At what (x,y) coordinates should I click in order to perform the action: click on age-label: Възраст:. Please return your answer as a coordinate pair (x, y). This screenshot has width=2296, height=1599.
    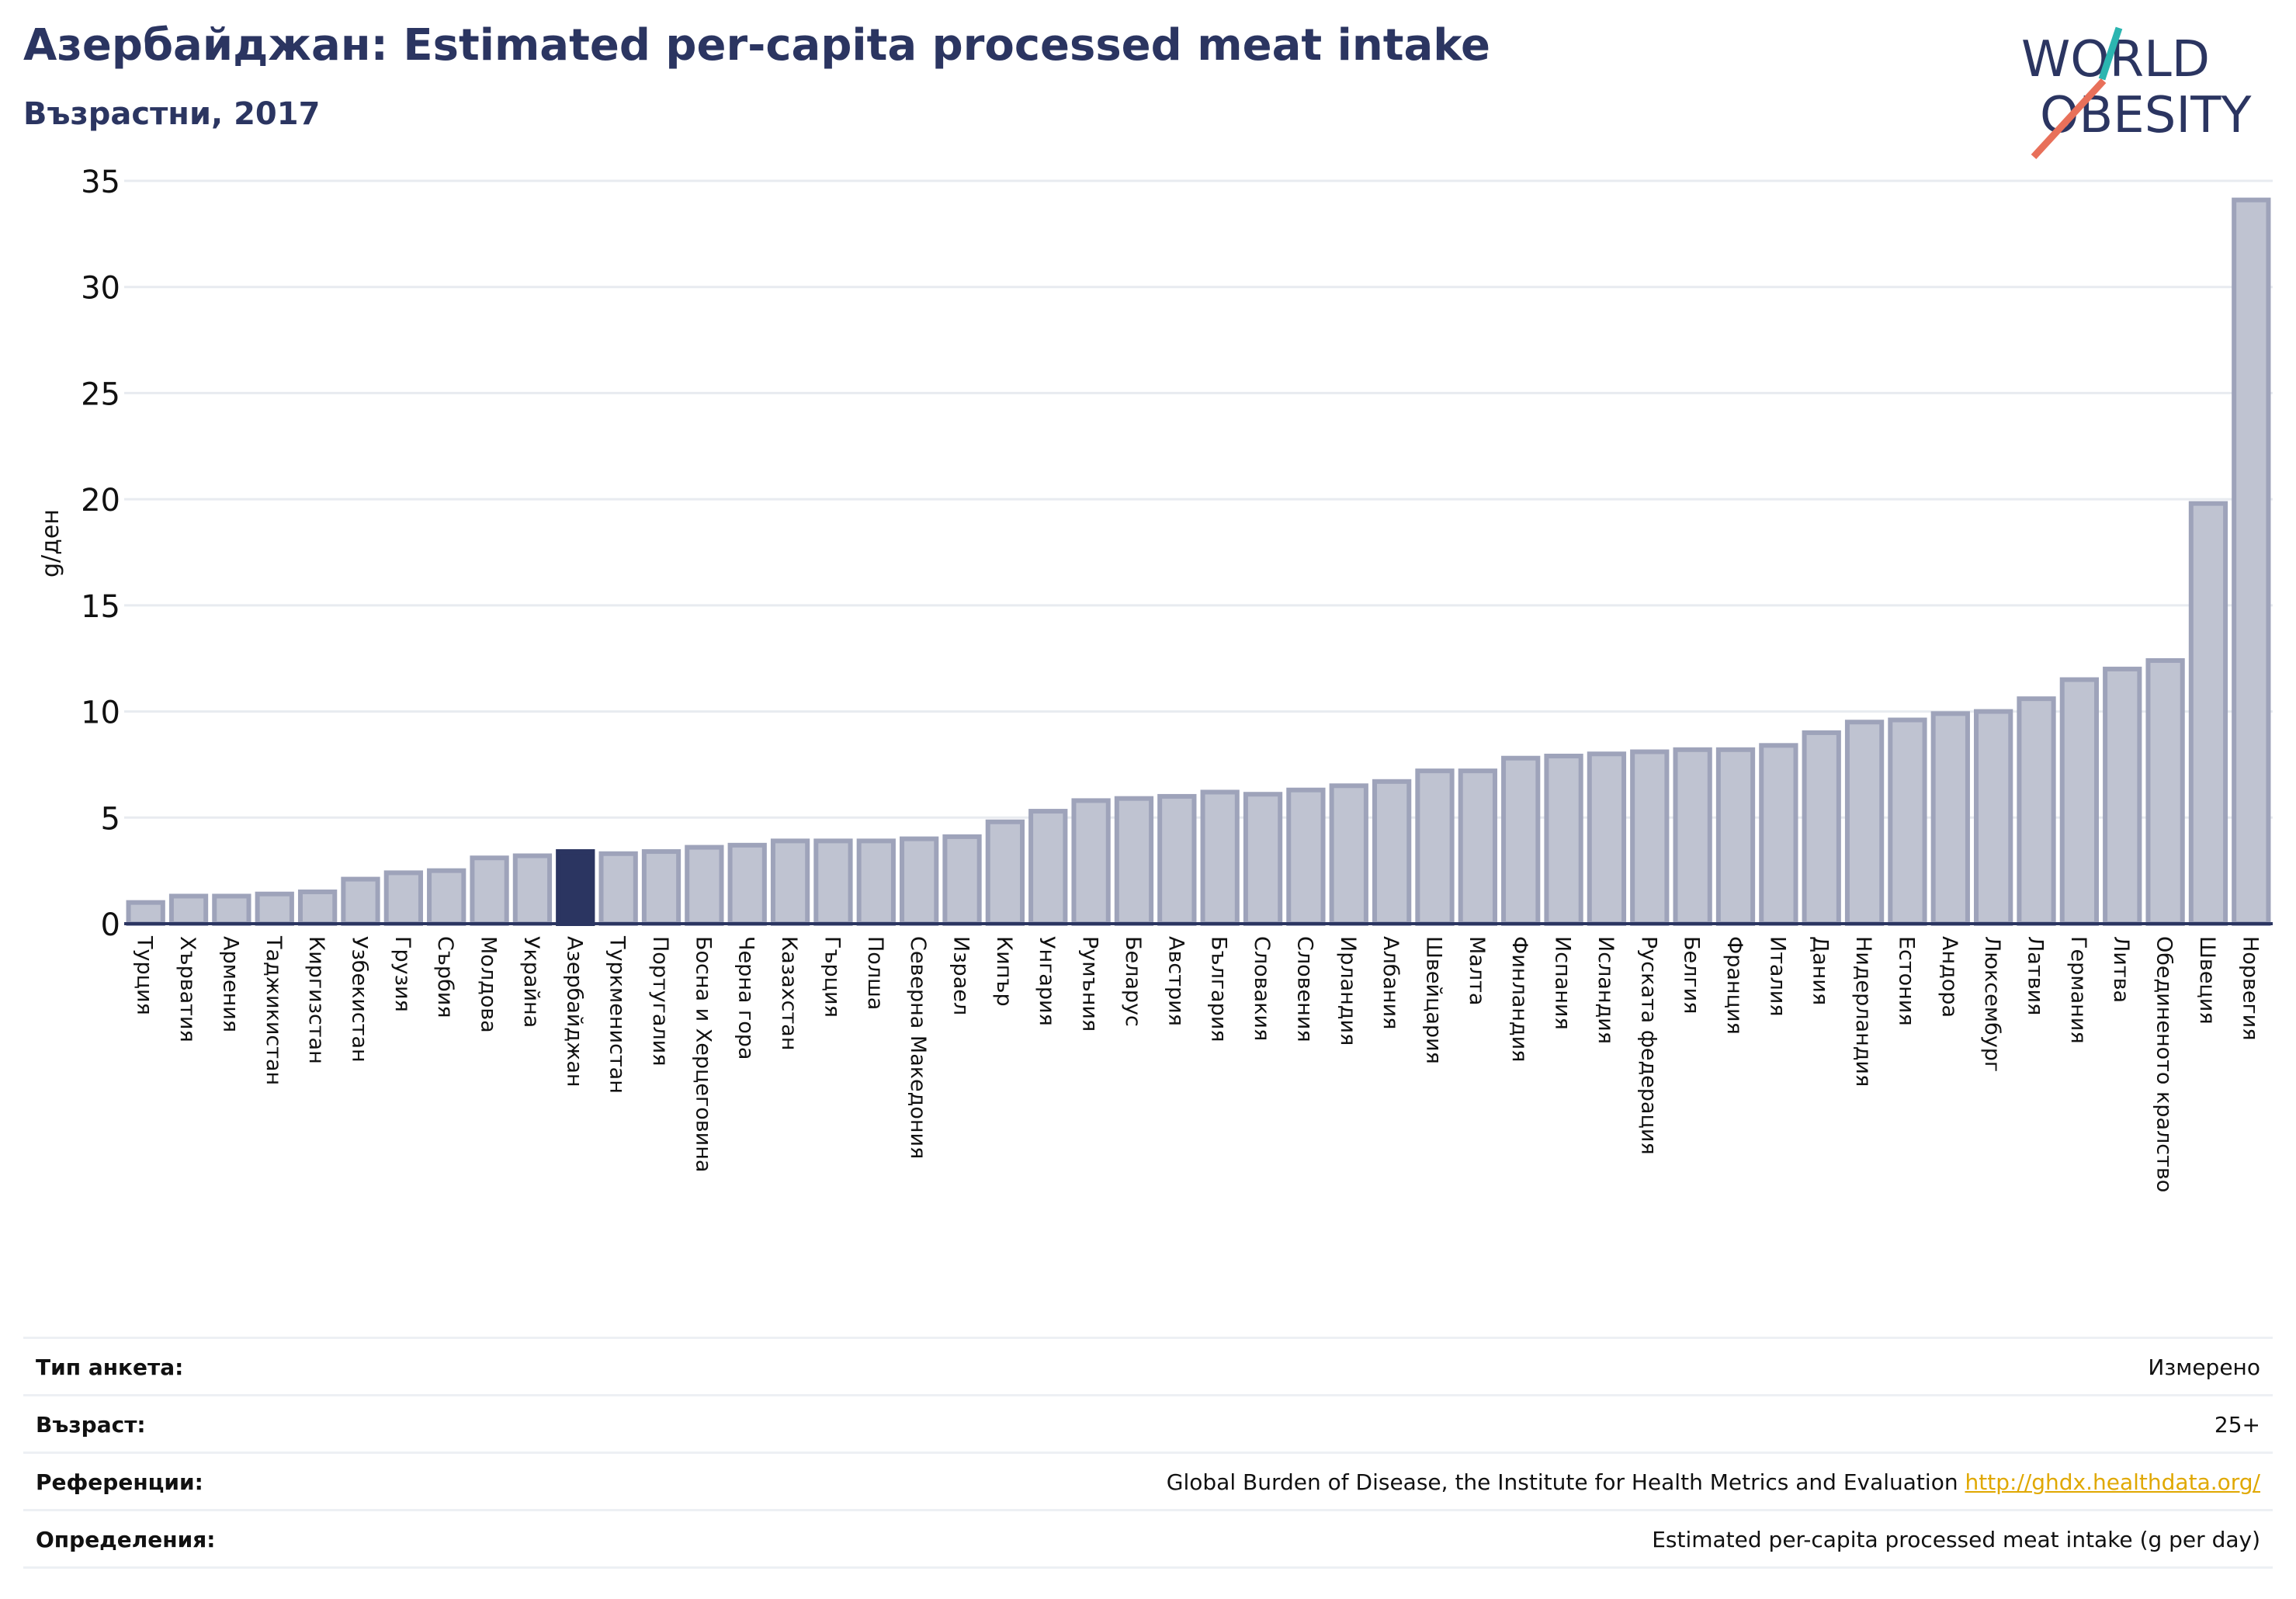
    Looking at the image, I should click on (91, 1425).